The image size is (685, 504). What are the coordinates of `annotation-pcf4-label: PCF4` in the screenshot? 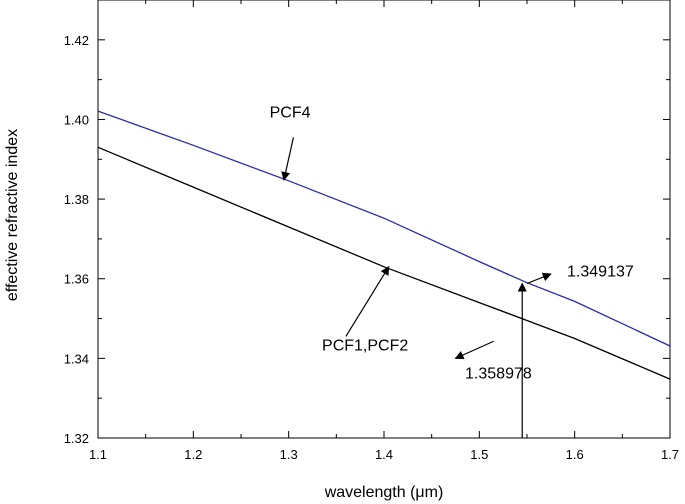 It's located at (290, 112).